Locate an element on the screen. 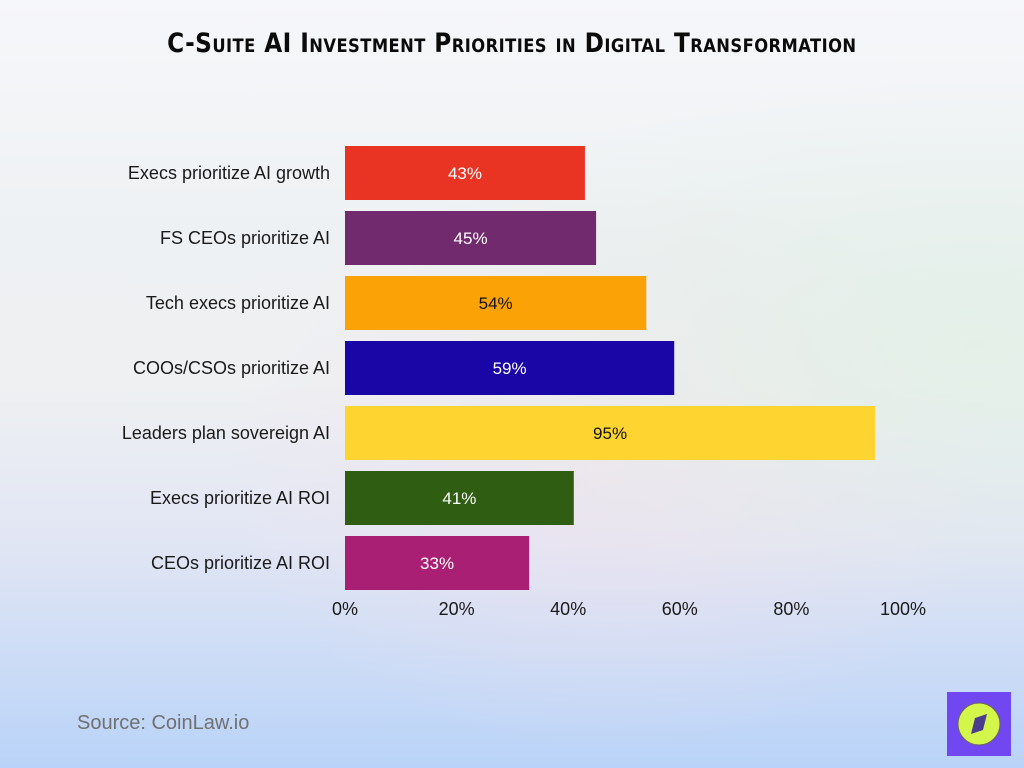 This screenshot has height=768, width=1024. data-label: 45% is located at coordinates (471, 238).